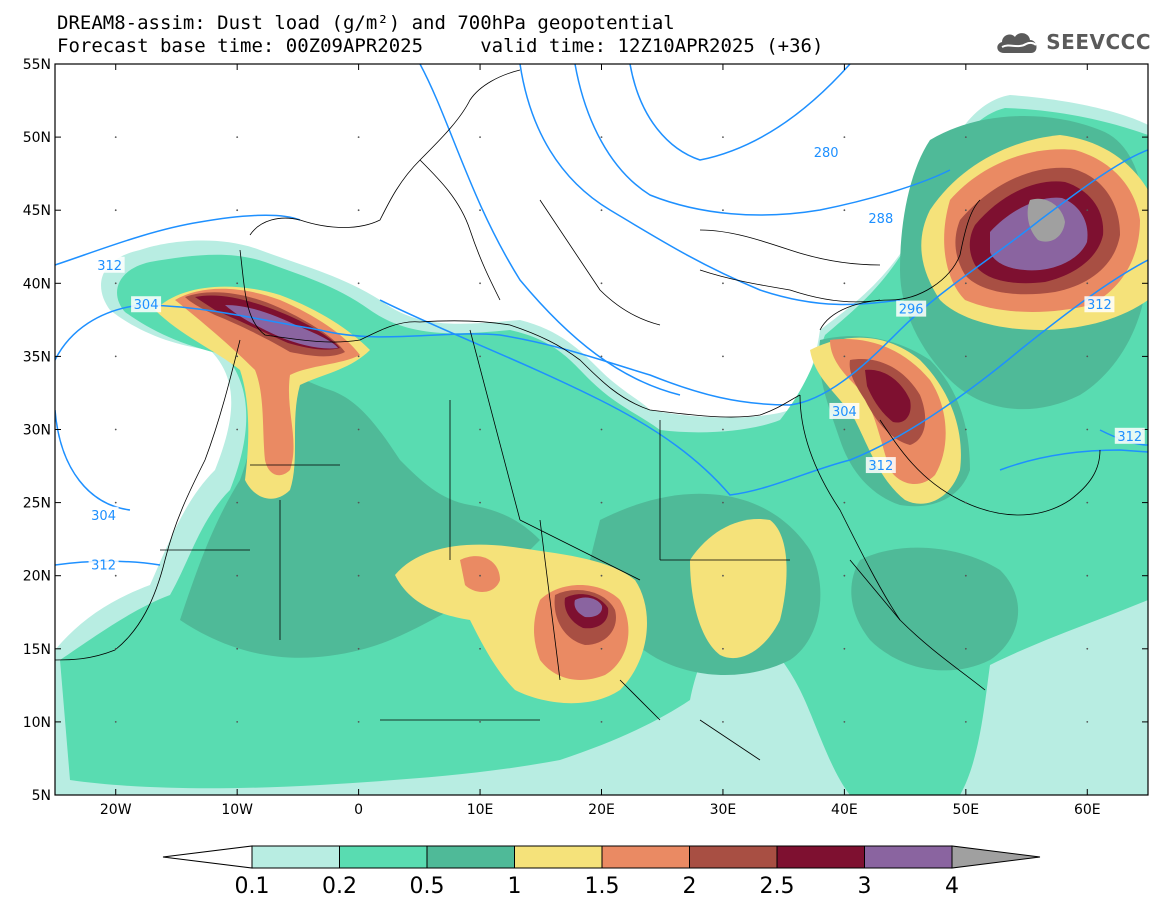 The width and height of the screenshot is (1165, 907). I want to click on lon-tick-label: 10W, so click(237, 810).